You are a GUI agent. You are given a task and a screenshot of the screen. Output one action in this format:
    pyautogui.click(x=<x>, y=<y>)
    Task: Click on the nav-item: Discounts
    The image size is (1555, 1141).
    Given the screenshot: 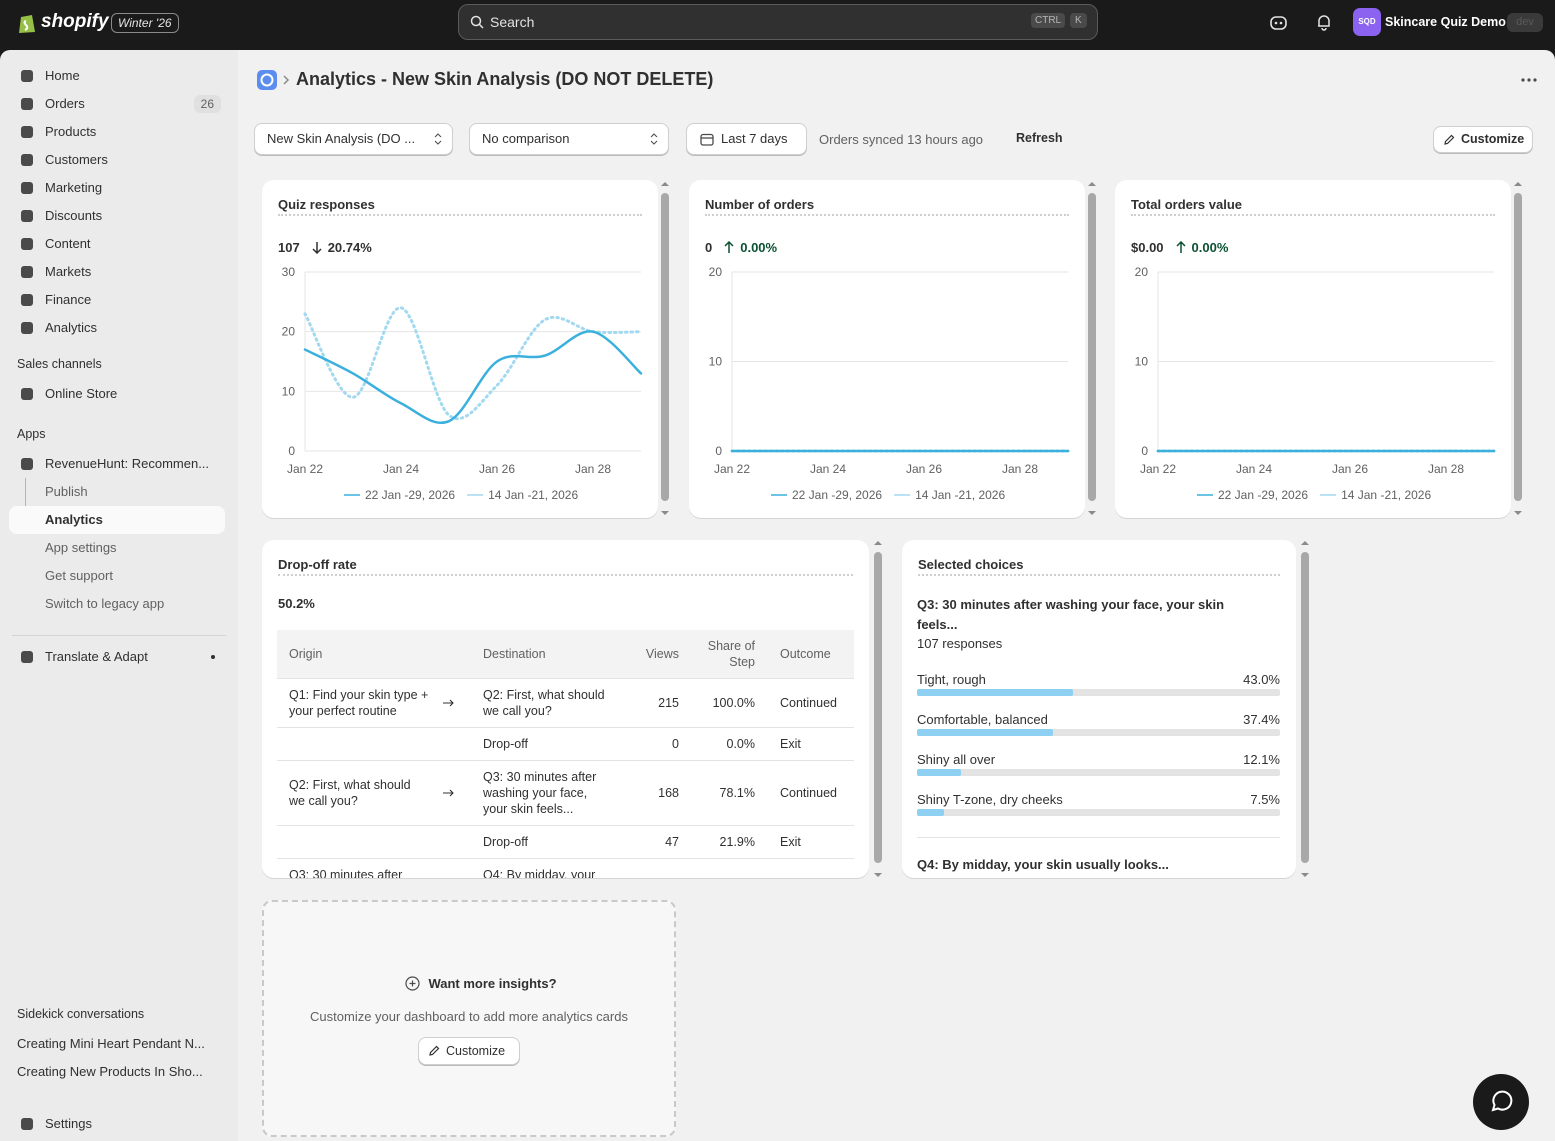 What is the action you would take?
    pyautogui.click(x=117, y=216)
    